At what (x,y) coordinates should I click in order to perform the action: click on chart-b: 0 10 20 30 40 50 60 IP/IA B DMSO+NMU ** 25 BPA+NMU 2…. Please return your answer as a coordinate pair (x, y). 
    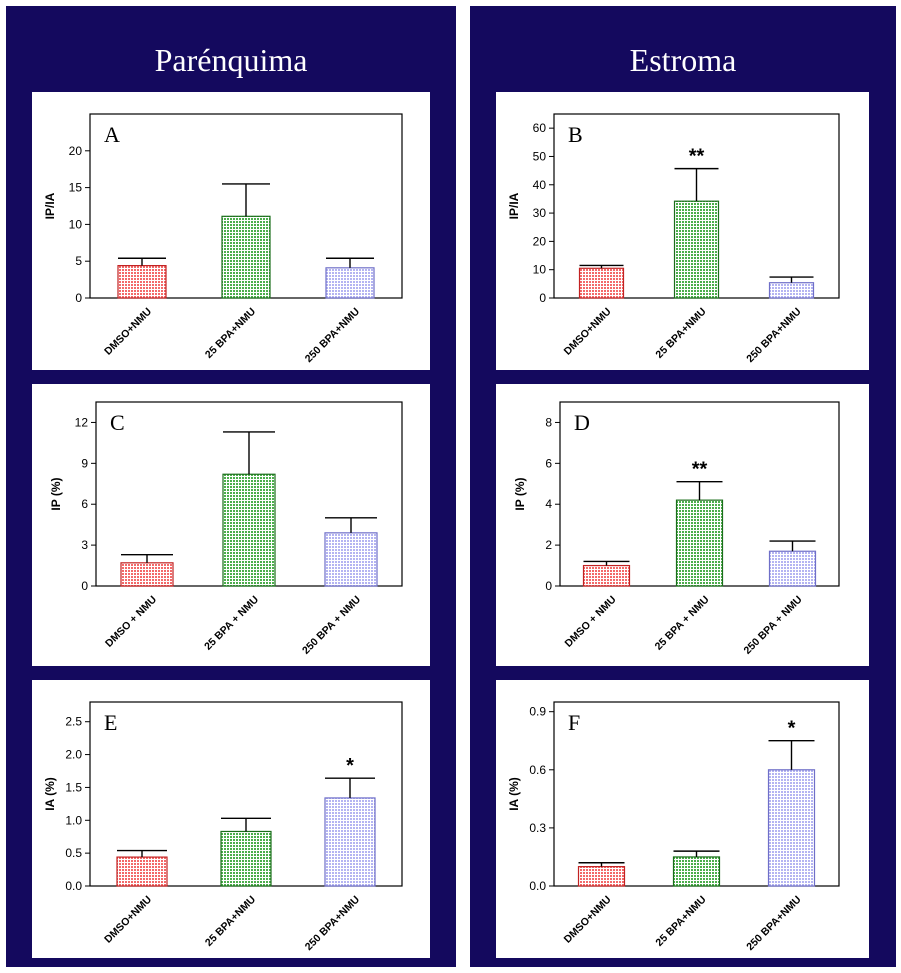
    Looking at the image, I should click on (673, 239).